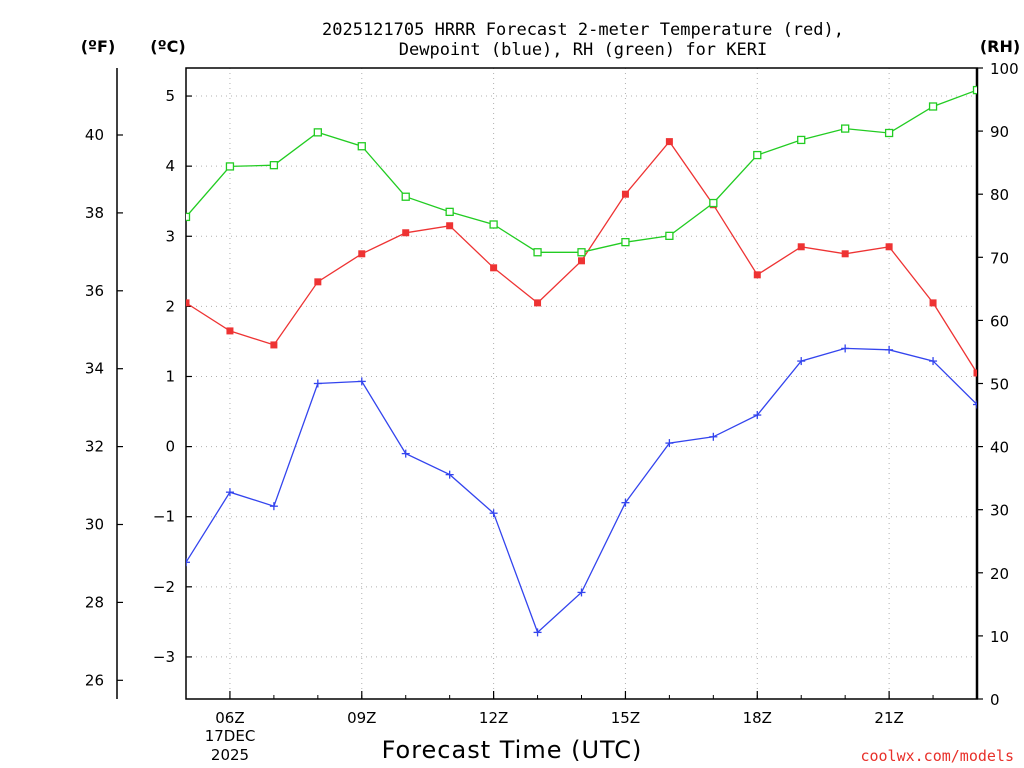 The height and width of the screenshot is (768, 1024). Describe the element at coordinates (229, 718) in the screenshot. I see `x-tick-label: 06Z` at that location.